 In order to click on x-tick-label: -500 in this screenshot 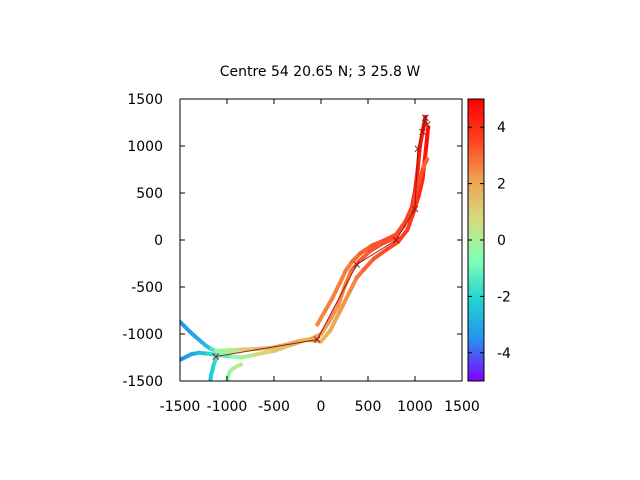, I will do `click(274, 407)`.